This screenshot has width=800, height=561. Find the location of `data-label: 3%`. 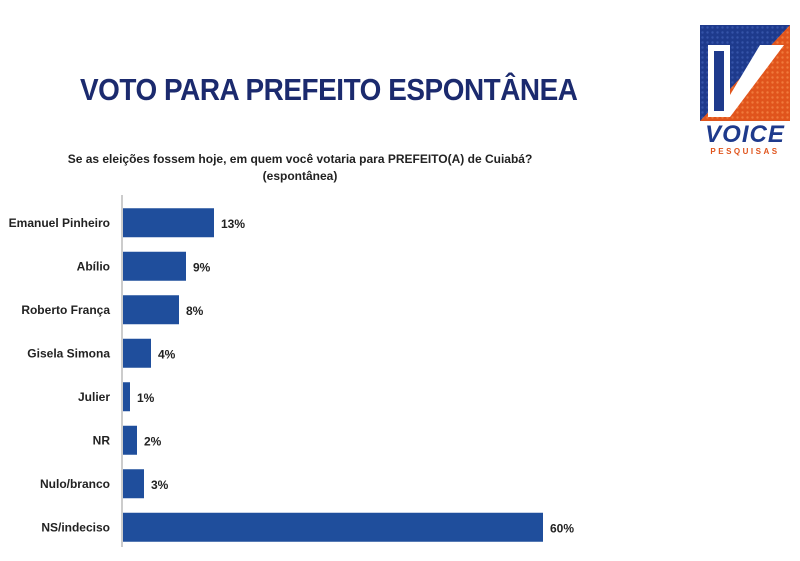

data-label: 3% is located at coordinates (160, 485).